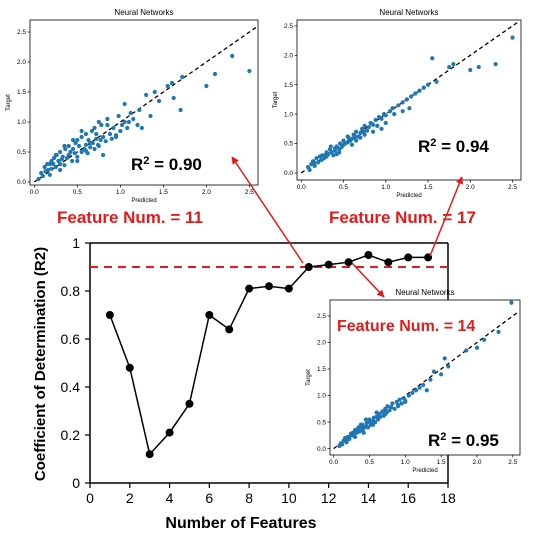  I want to click on r2-sup-17: 2, so click(433, 143).